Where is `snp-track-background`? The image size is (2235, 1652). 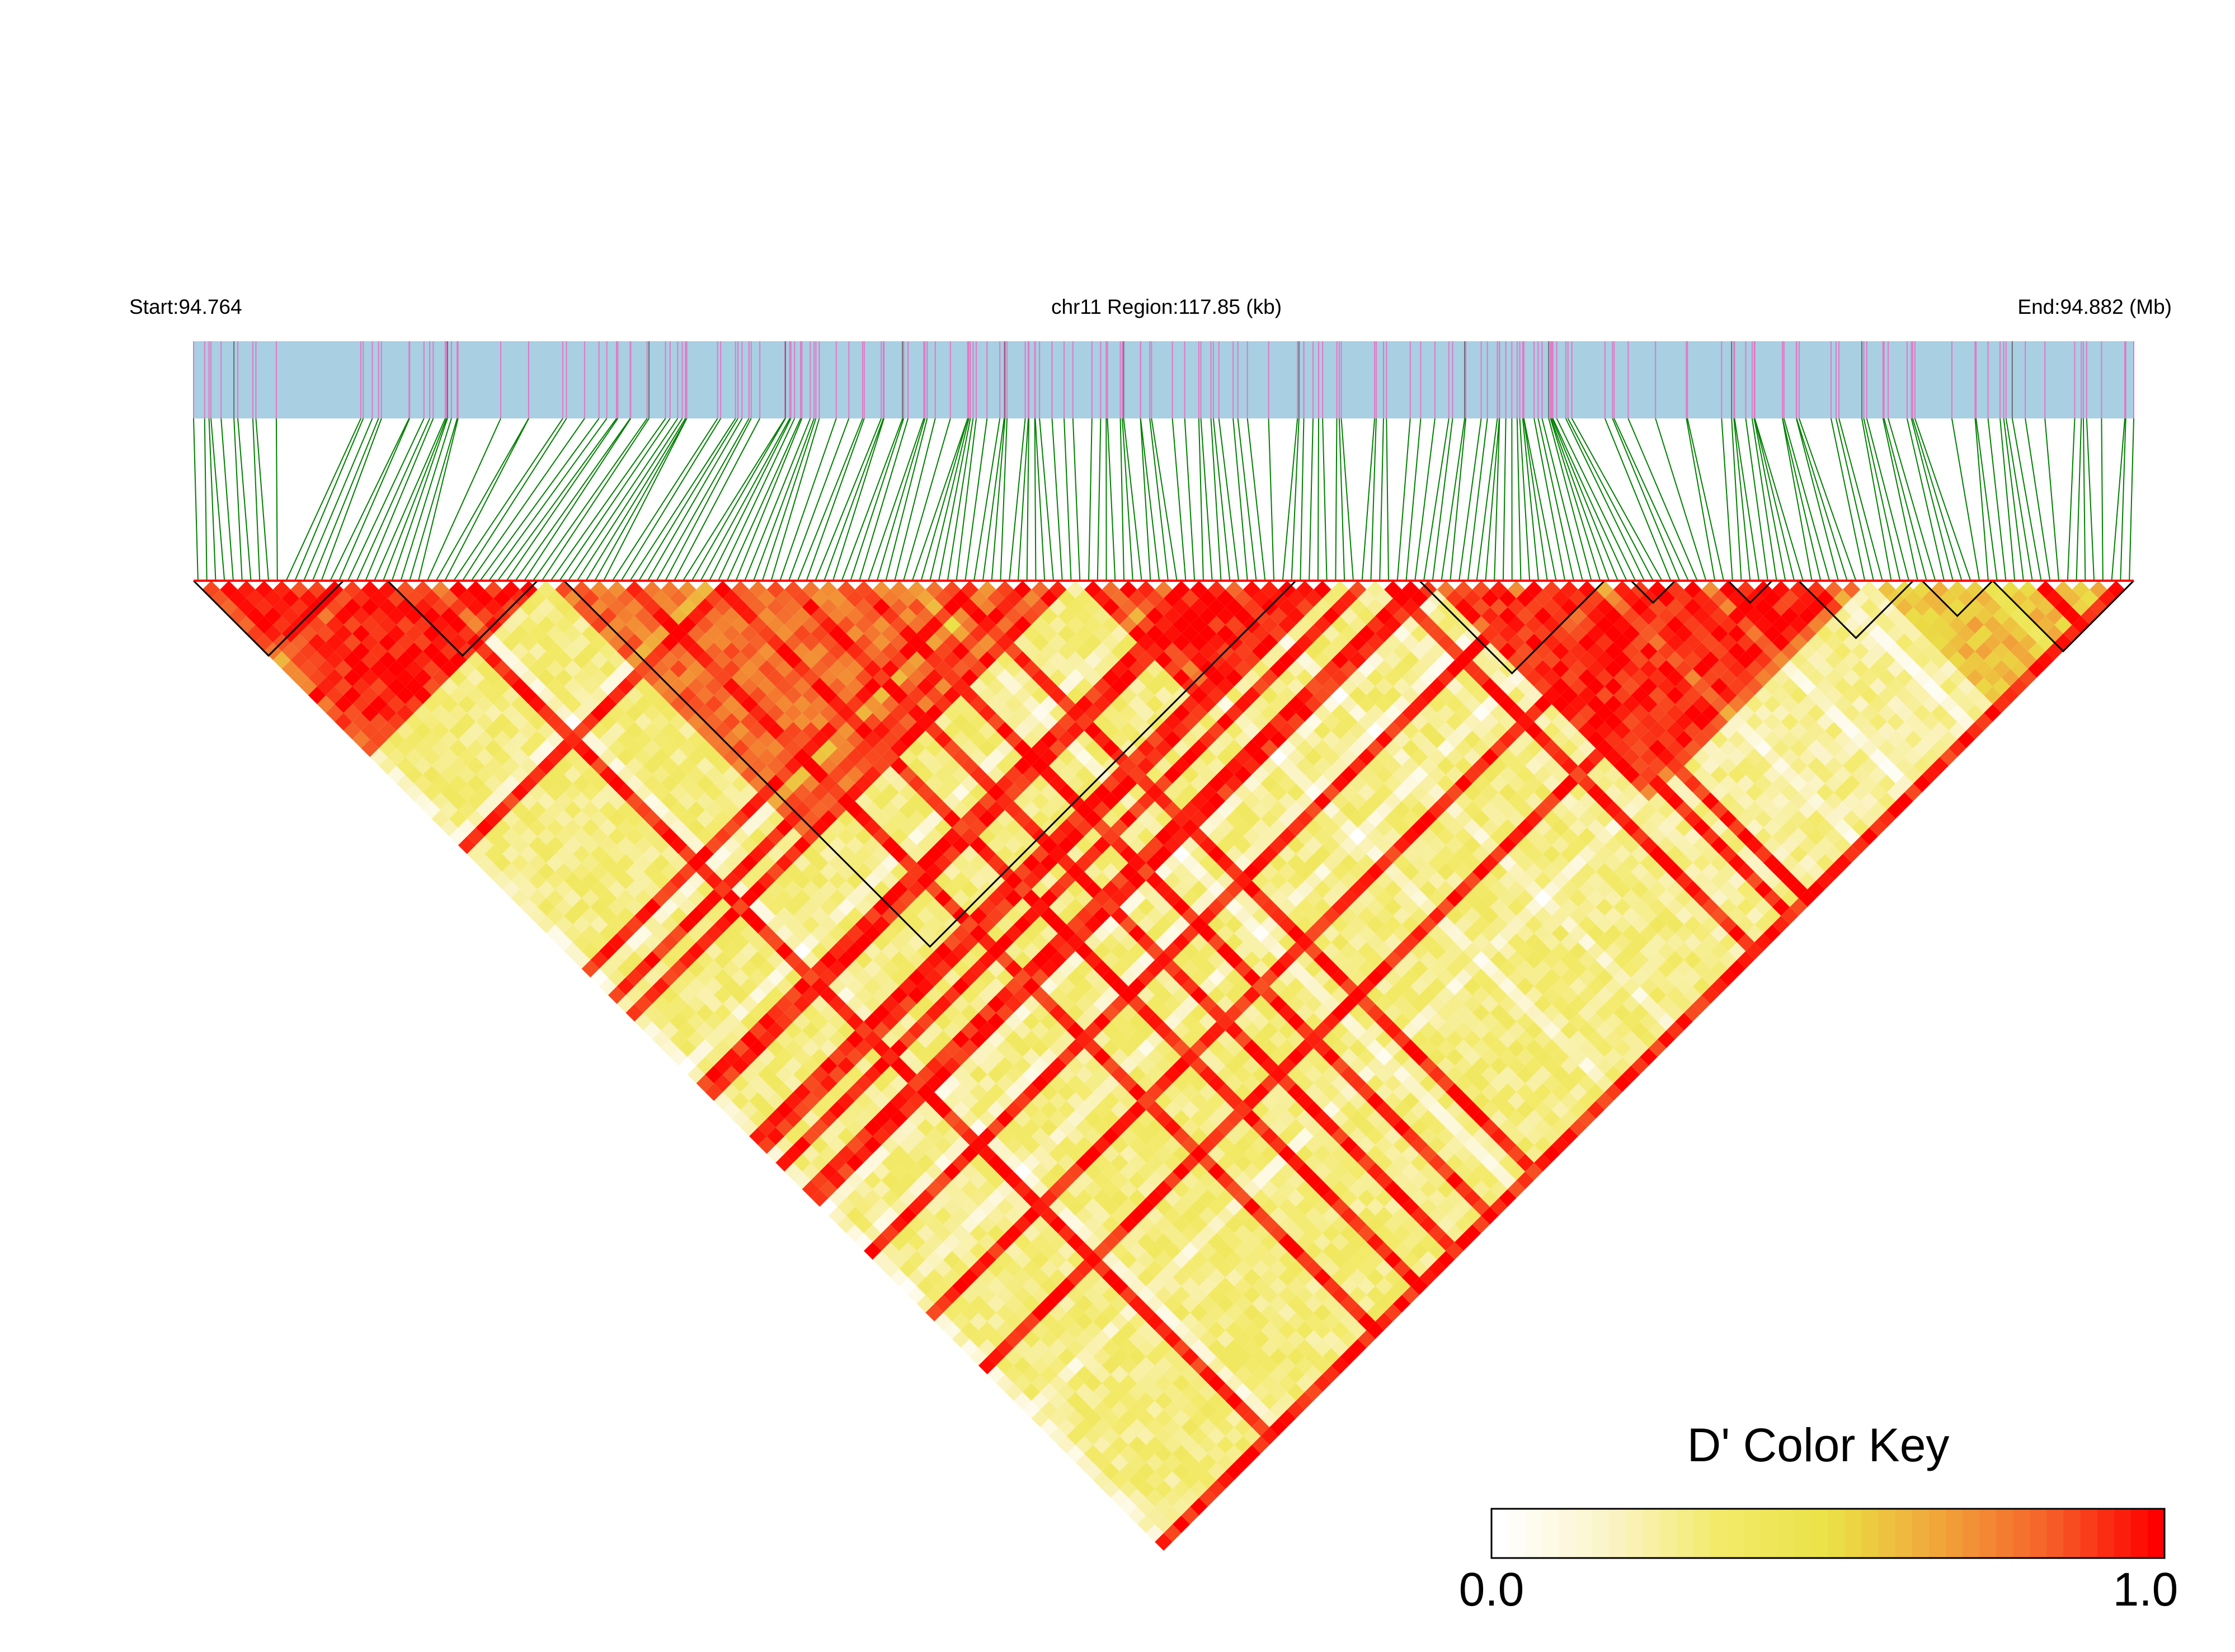
snp-track-background is located at coordinates (1164, 379).